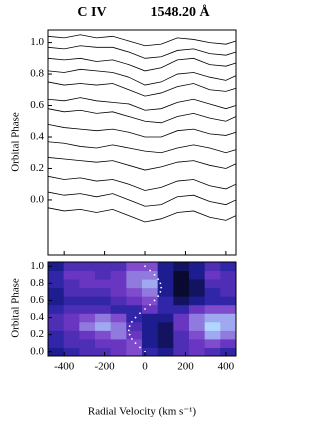 The width and height of the screenshot is (320, 423). What do you see at coordinates (105, 367) in the screenshot?
I see `x-tick-label: -200` at bounding box center [105, 367].